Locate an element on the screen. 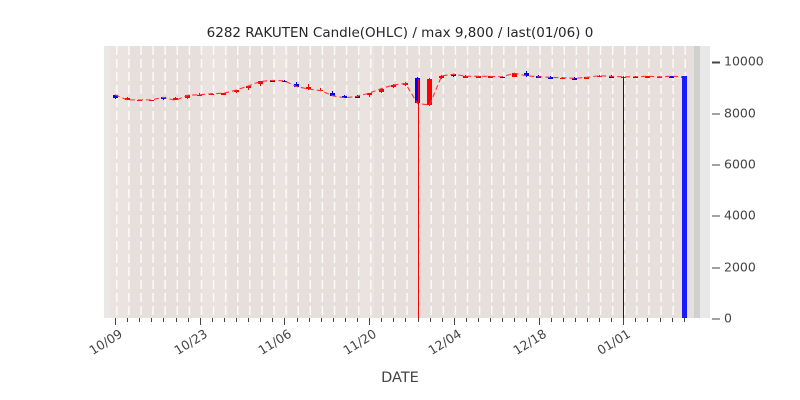  x-axis-label: DATE is located at coordinates (400, 378).